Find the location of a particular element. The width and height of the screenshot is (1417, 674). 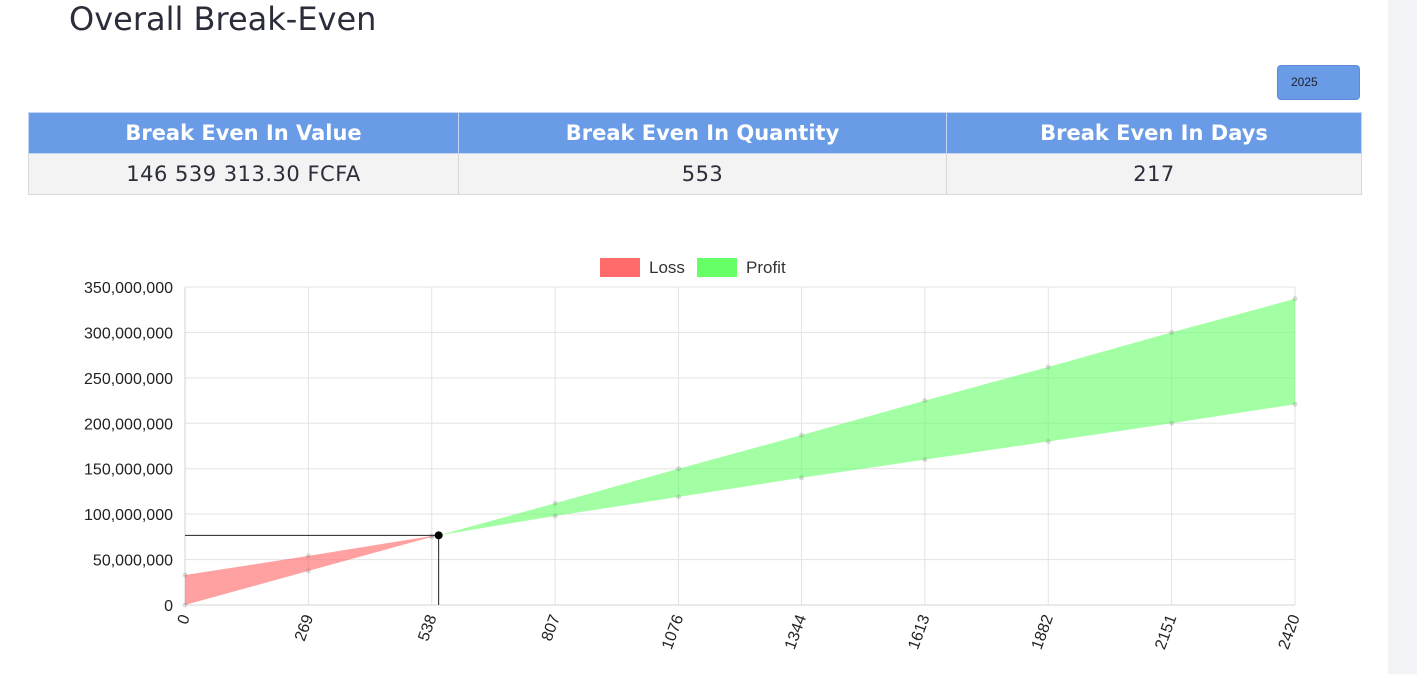

break-even-value: 146 539 313.30 FCFA is located at coordinates (243, 174).